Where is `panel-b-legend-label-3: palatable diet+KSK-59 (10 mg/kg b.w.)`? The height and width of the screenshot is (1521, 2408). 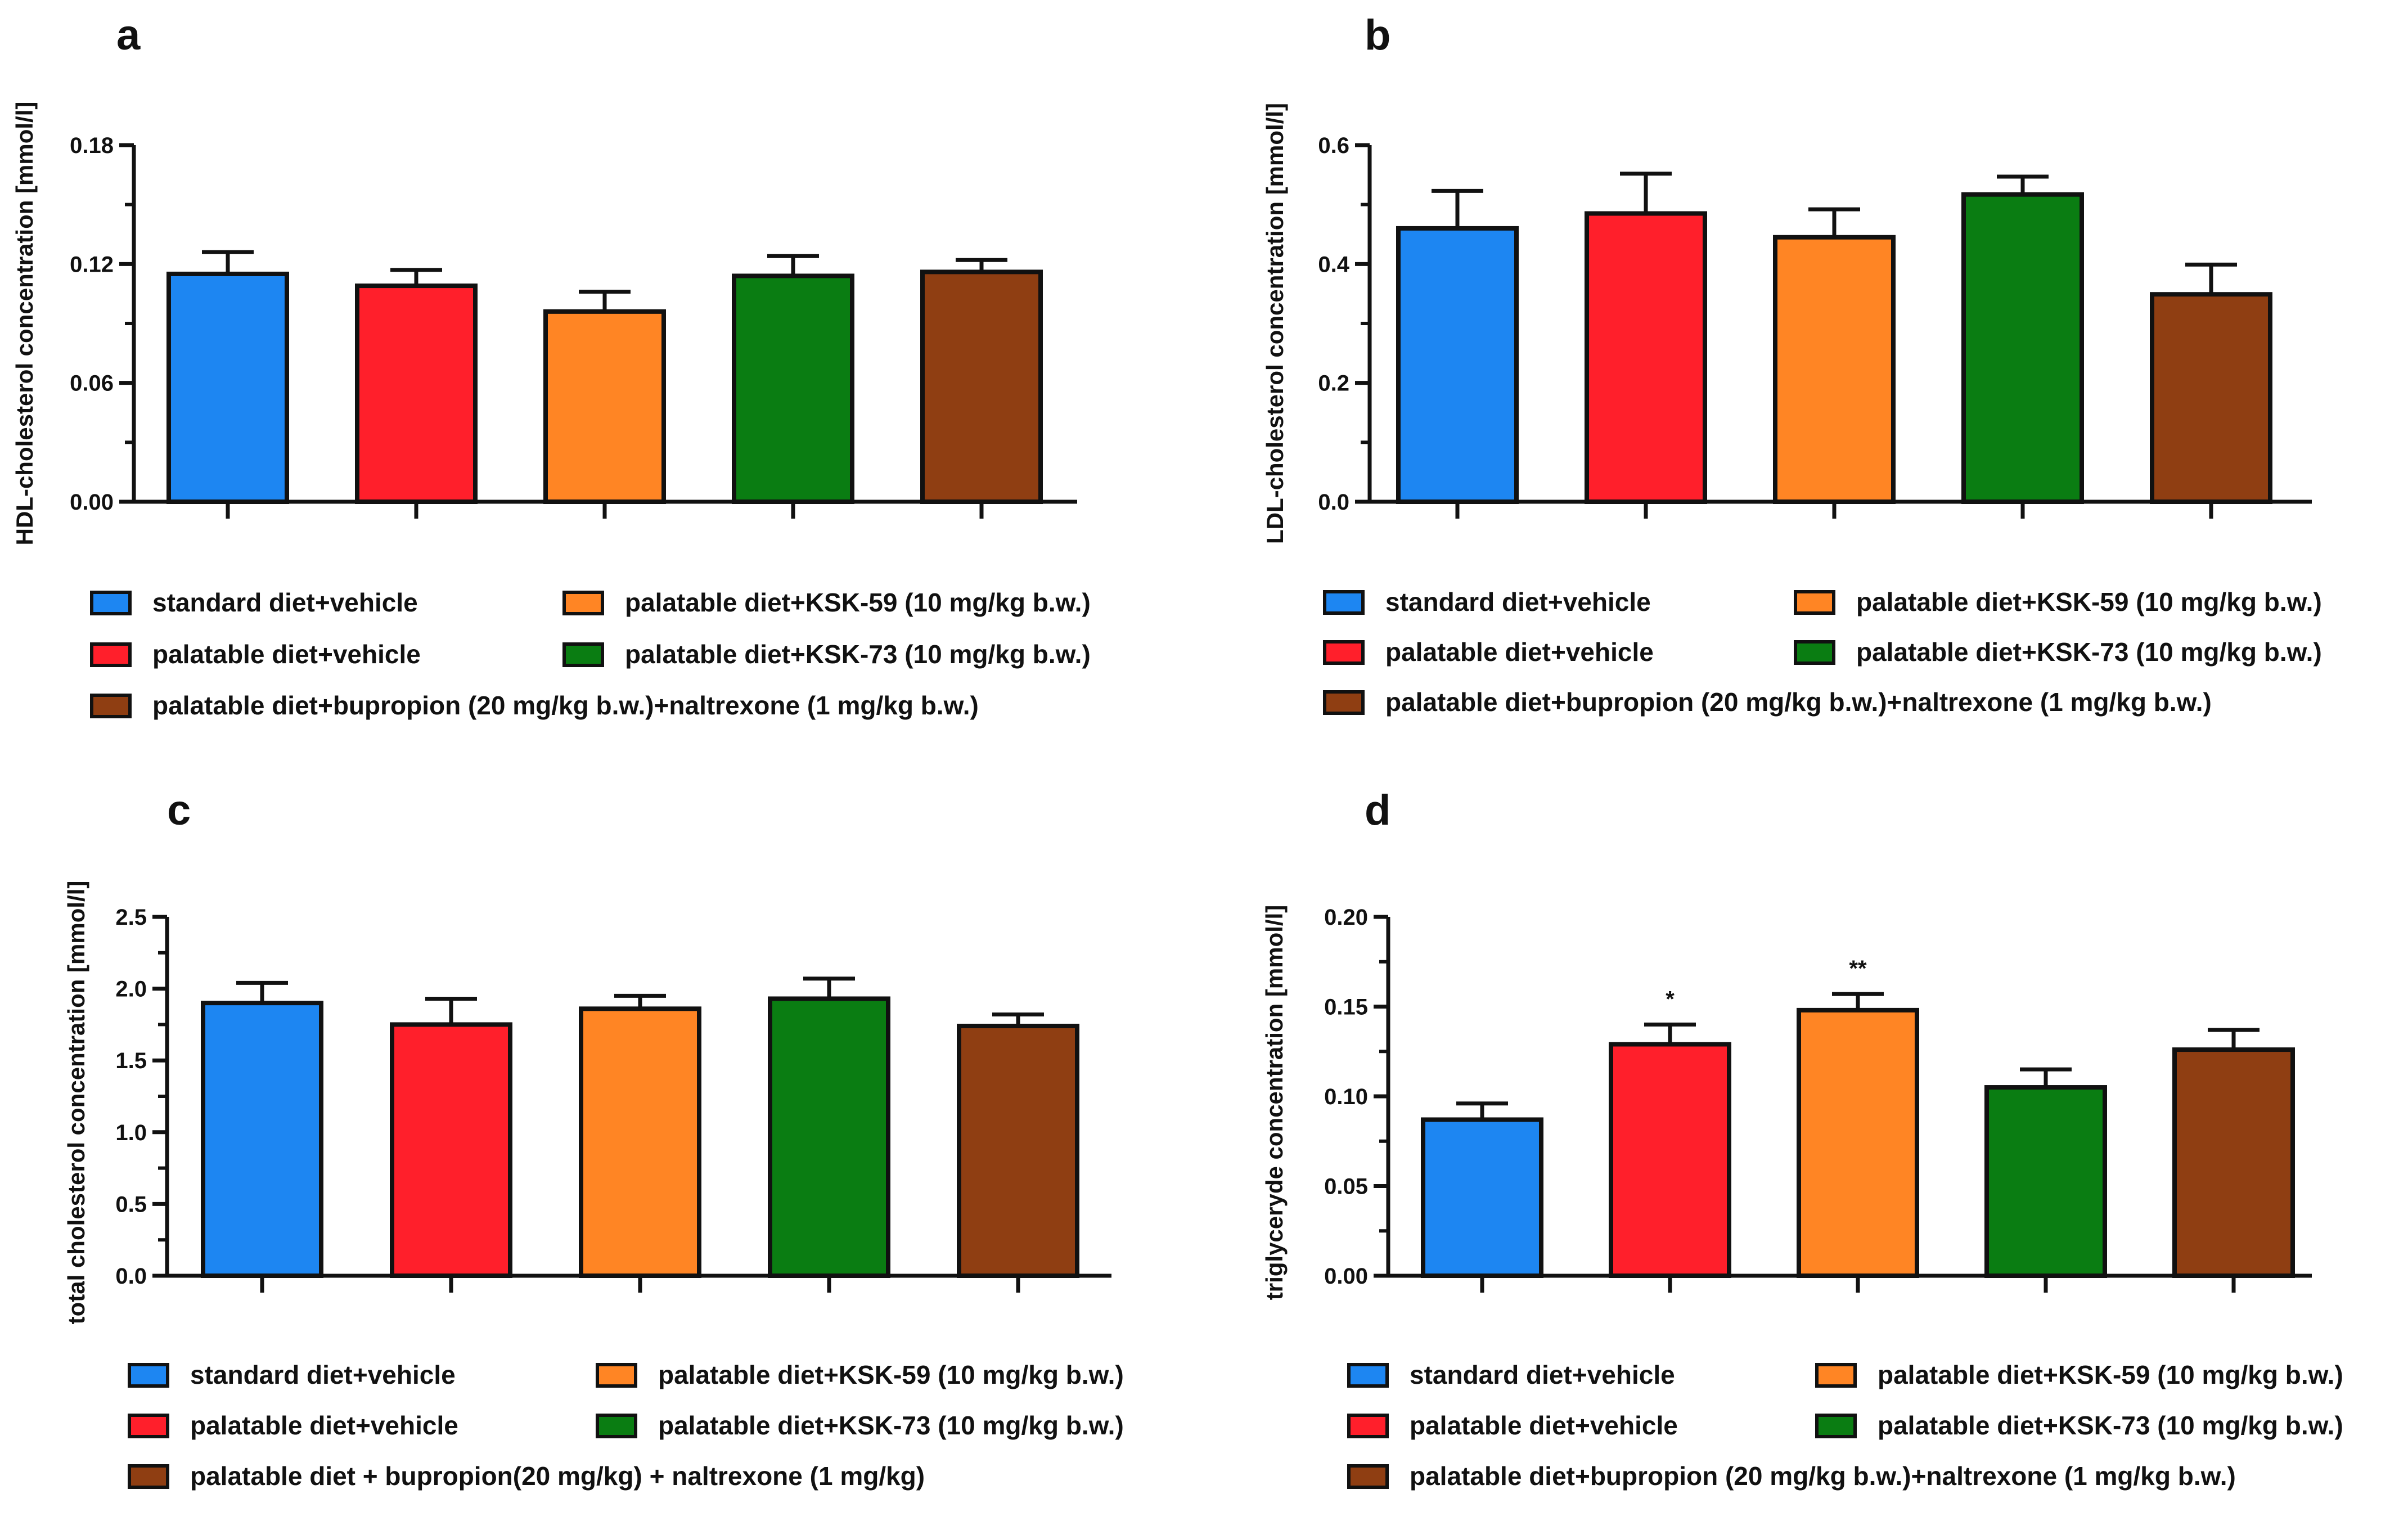 panel-b-legend-label-3: palatable diet+KSK-59 (10 mg/kg b.w.) is located at coordinates (2089, 601).